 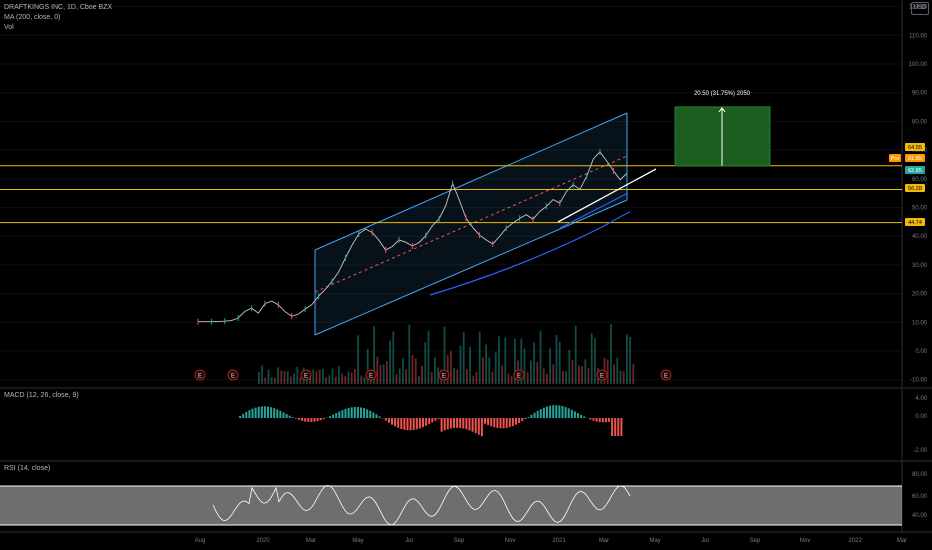 What do you see at coordinates (920, 209) in the screenshot?
I see `price-tick: 50.00` at bounding box center [920, 209].